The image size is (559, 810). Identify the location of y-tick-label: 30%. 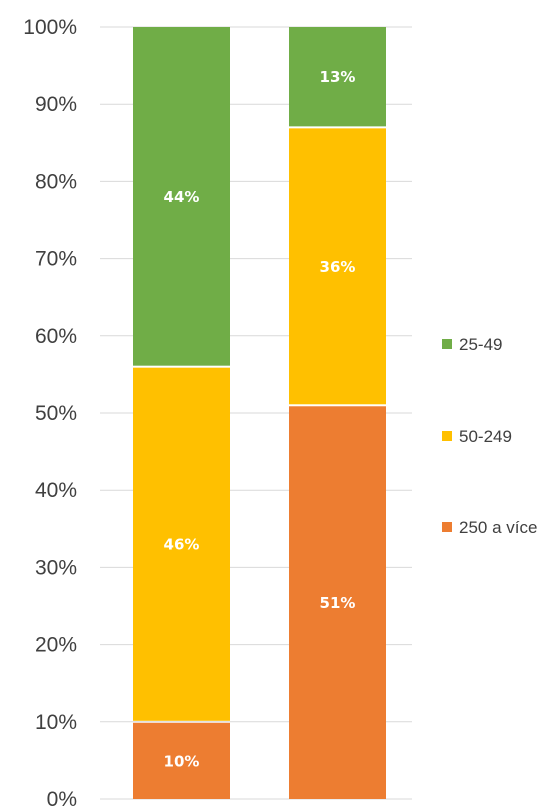
(56, 567).